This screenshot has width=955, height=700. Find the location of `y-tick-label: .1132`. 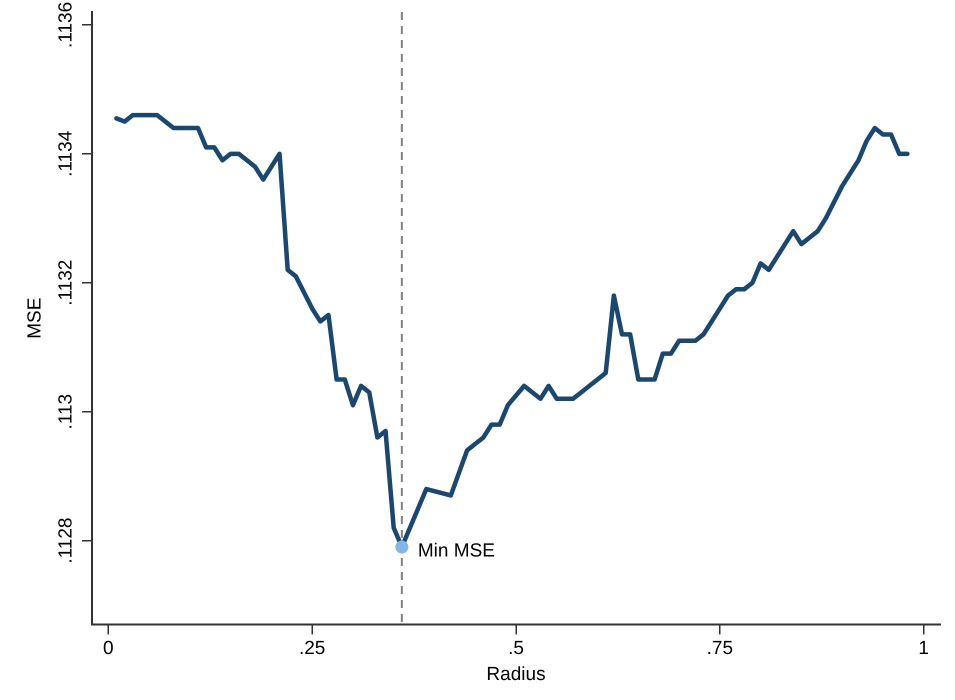

y-tick-label: .1132 is located at coordinates (66, 283).